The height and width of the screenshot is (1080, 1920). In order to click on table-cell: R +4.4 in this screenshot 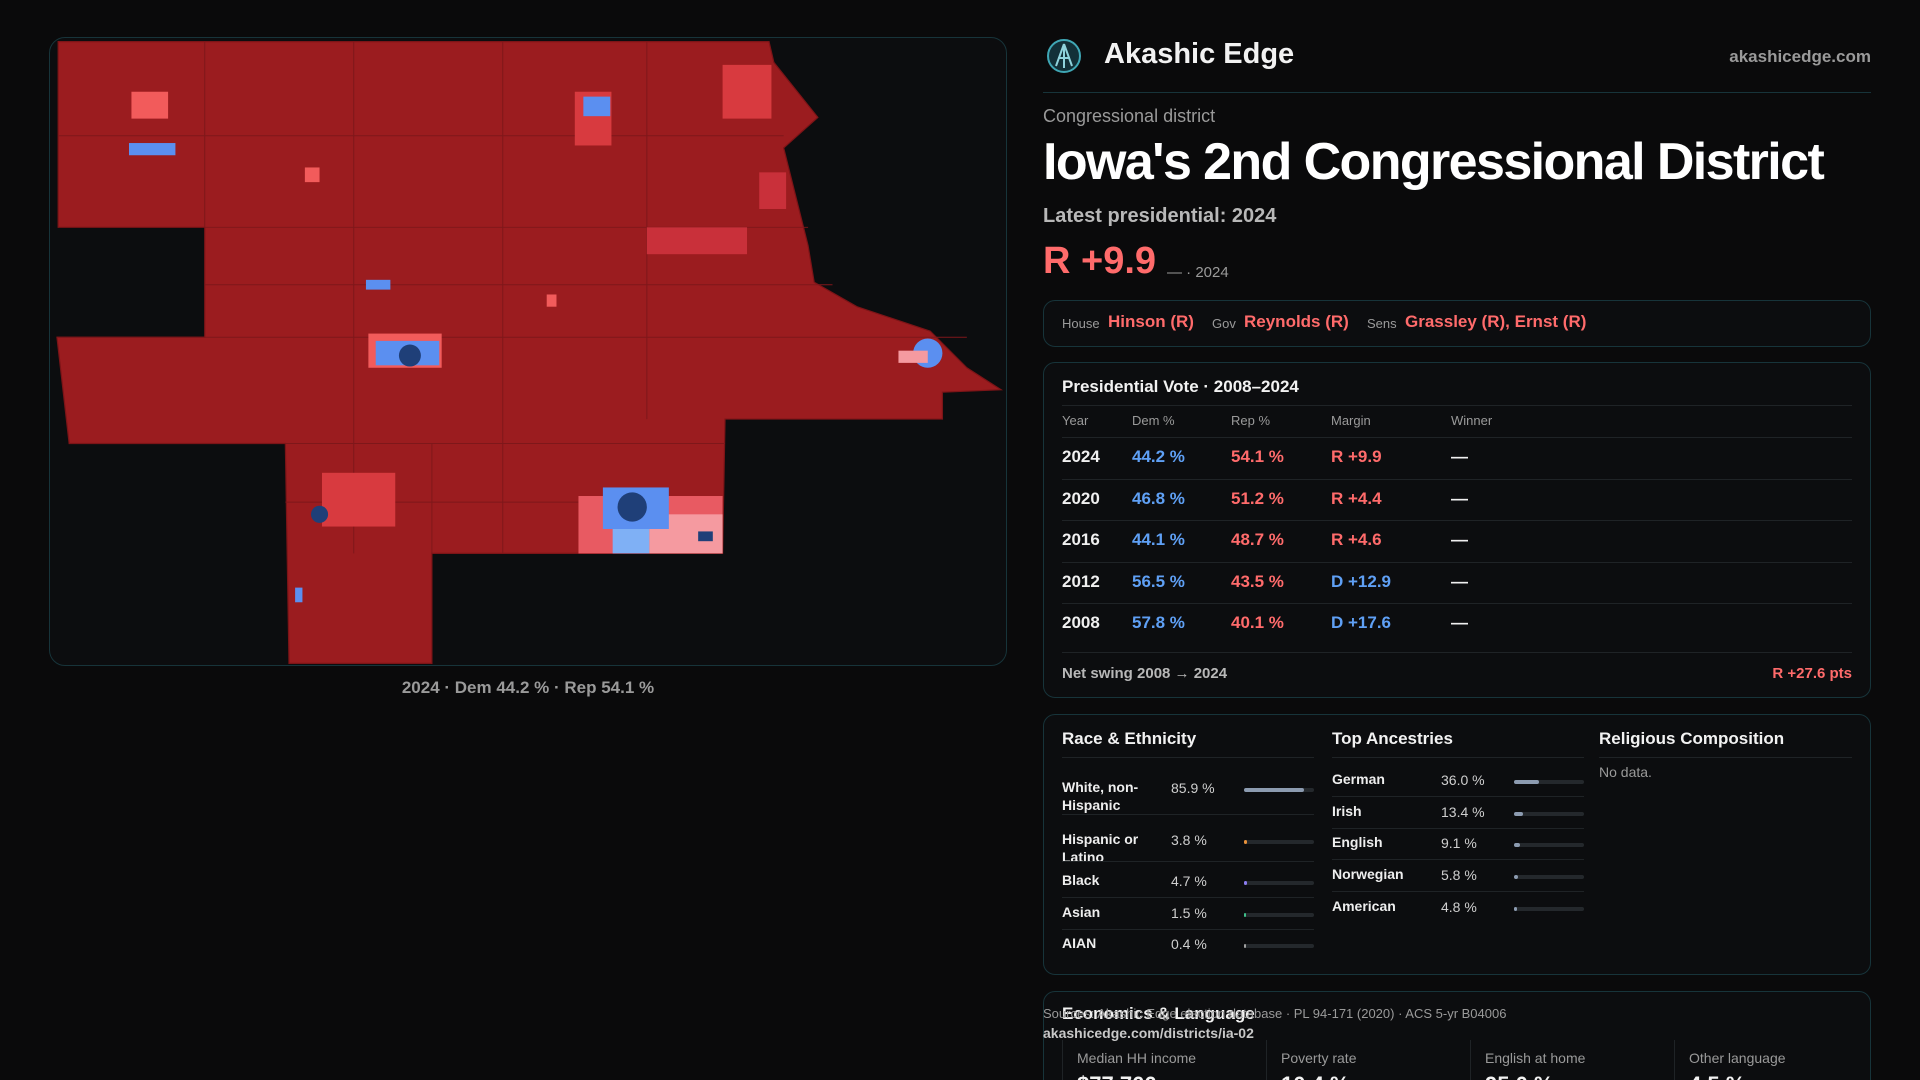, I will do `click(1356, 498)`.